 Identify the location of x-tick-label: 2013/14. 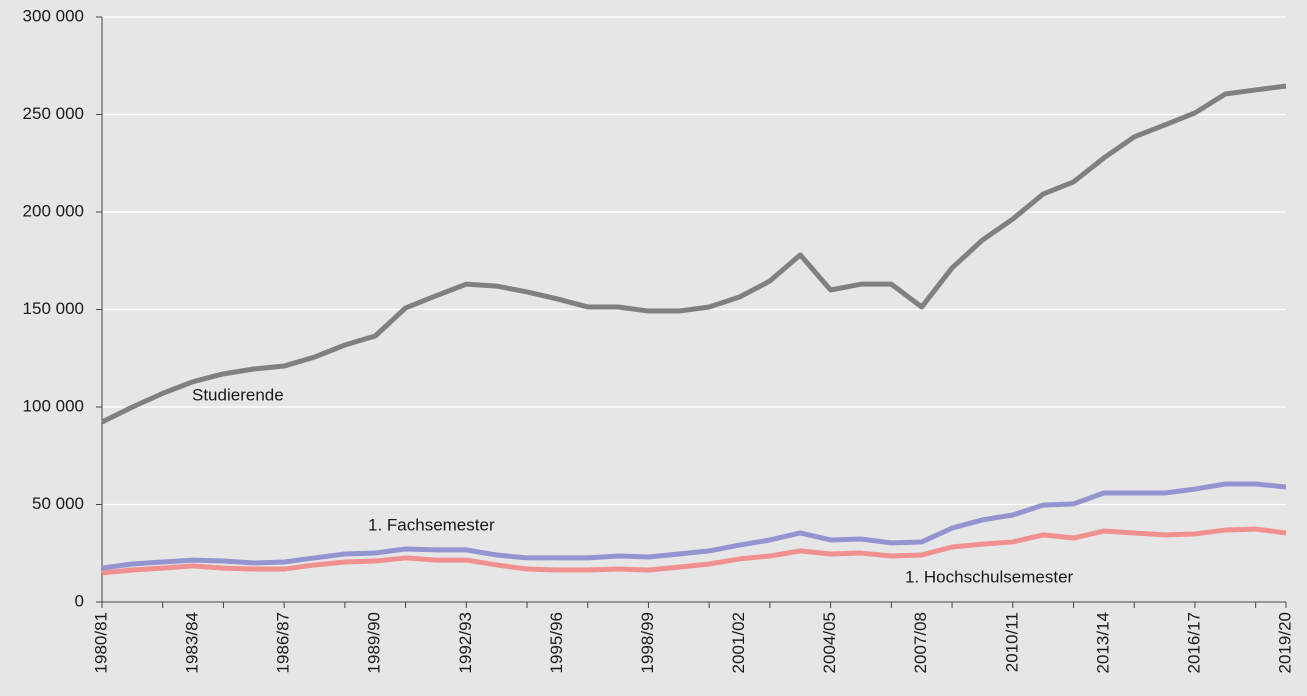
(1102, 642).